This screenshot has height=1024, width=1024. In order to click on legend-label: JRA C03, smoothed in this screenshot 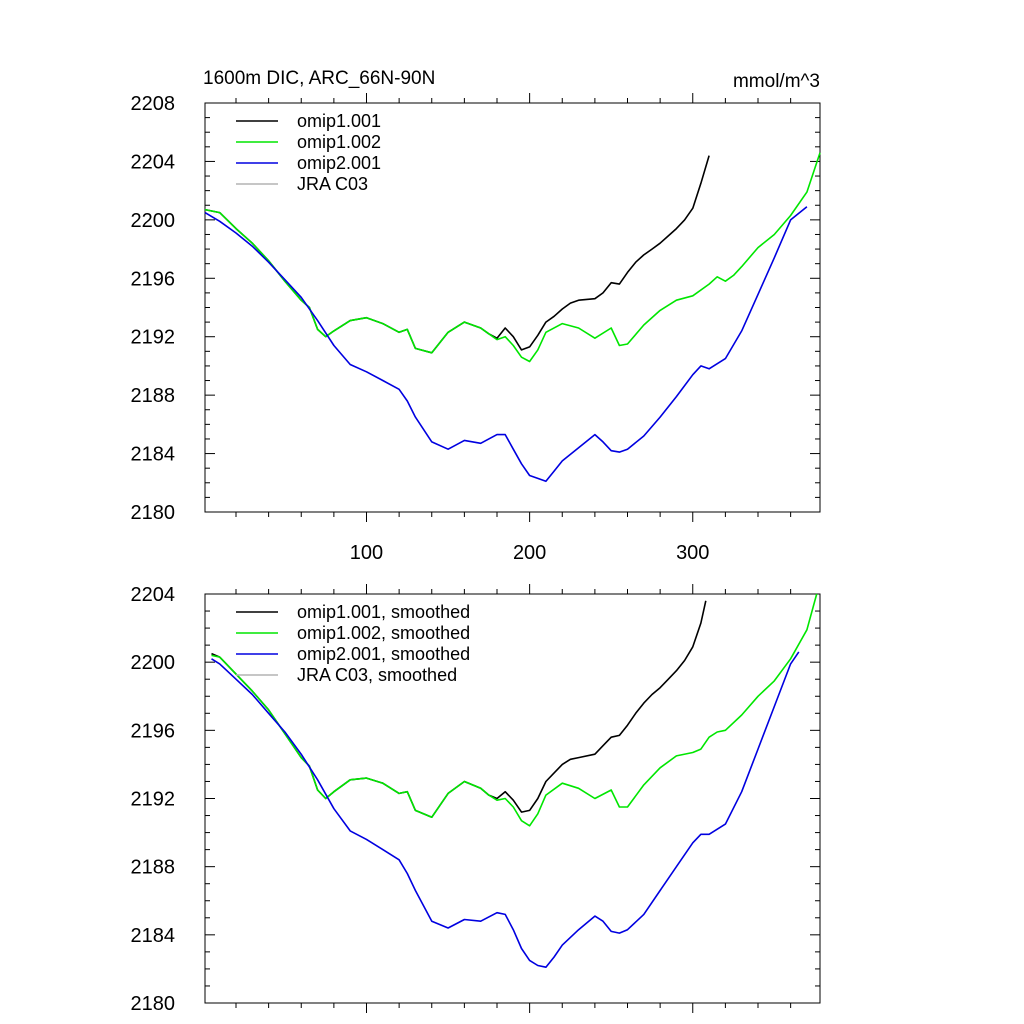, I will do `click(377, 675)`.